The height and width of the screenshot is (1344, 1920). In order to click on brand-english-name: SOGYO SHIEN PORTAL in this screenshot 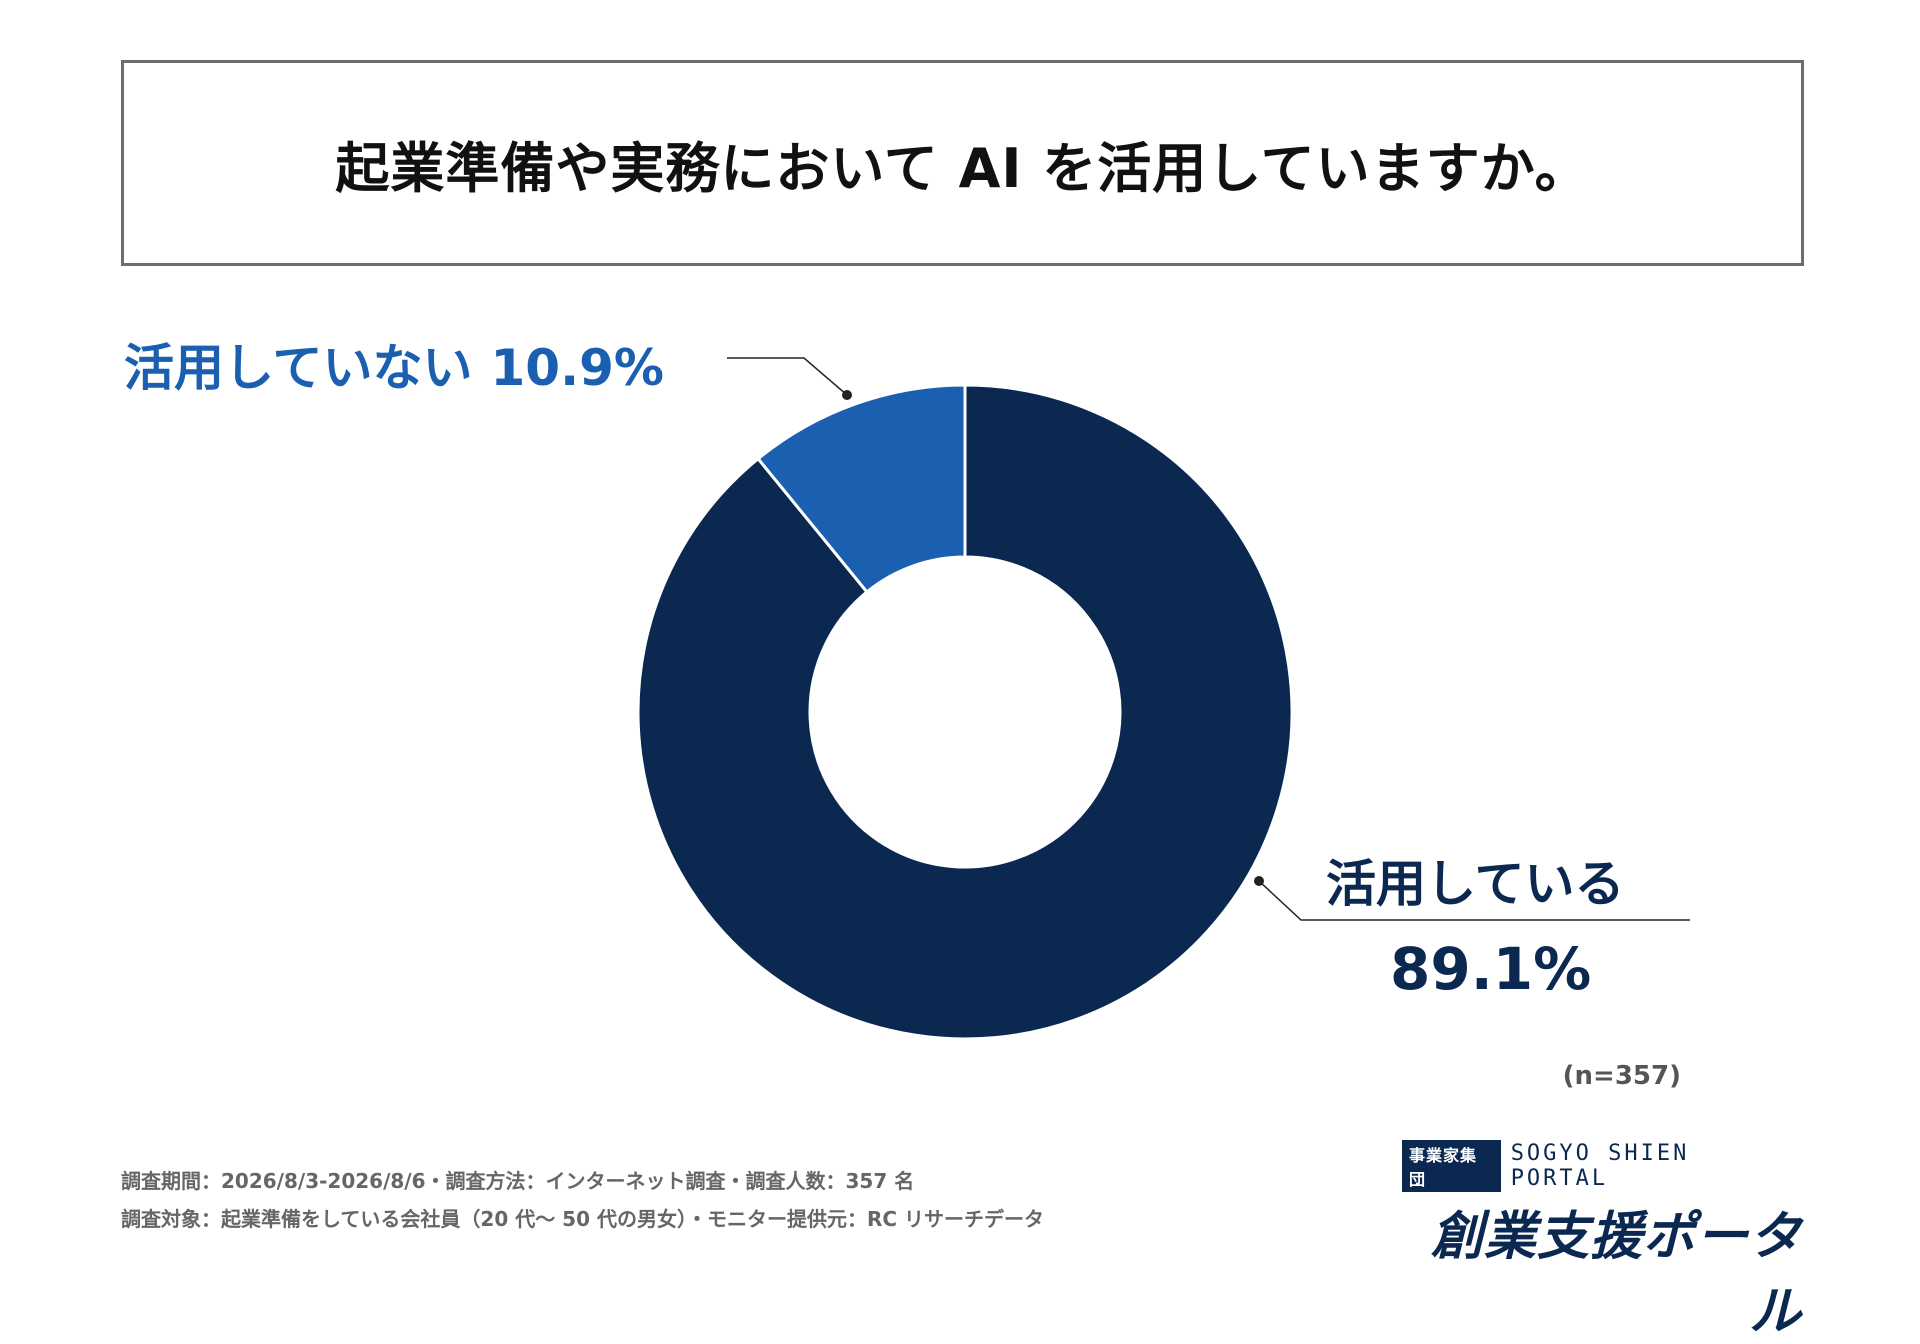, I will do `click(1600, 1166)`.